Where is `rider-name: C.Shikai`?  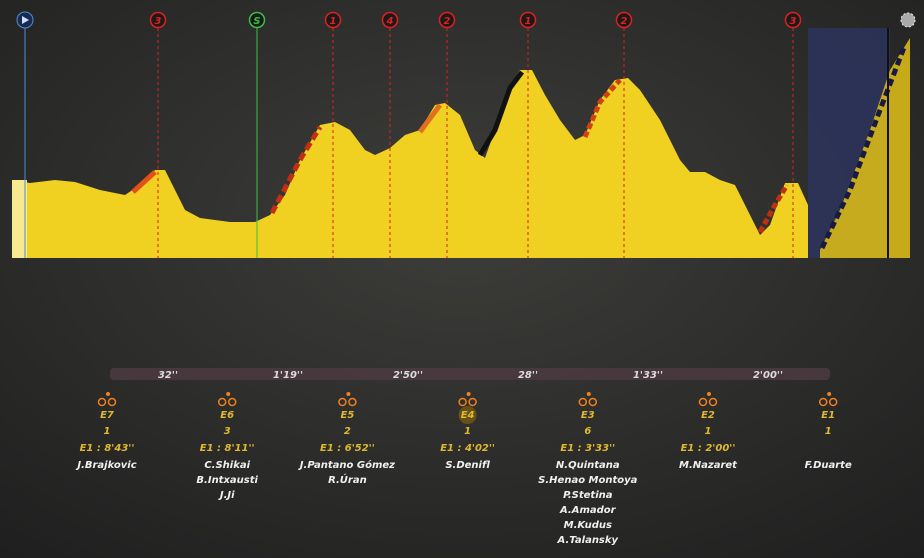 rider-name: C.Shikai is located at coordinates (227, 465).